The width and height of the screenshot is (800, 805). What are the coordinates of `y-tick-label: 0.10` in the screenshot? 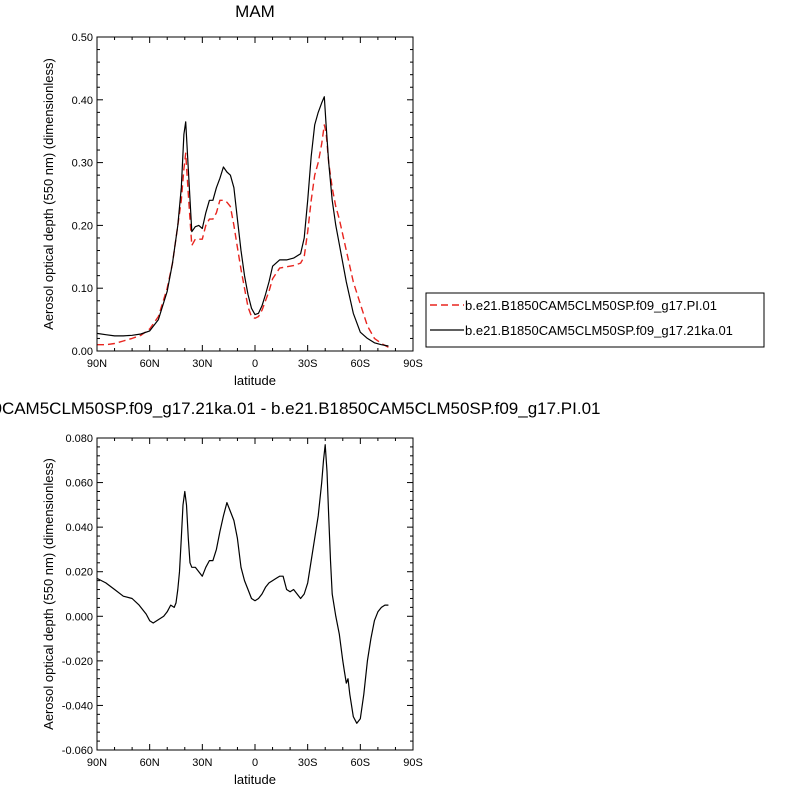 It's located at (82, 289).